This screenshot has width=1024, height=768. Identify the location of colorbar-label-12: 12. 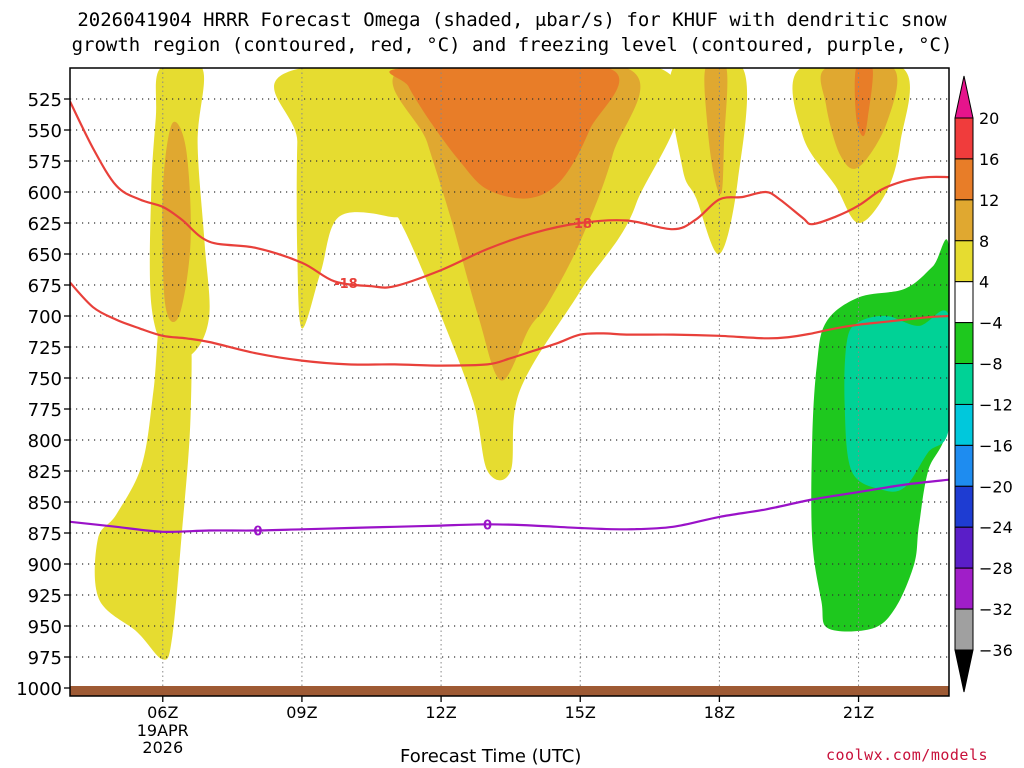
(989, 200).